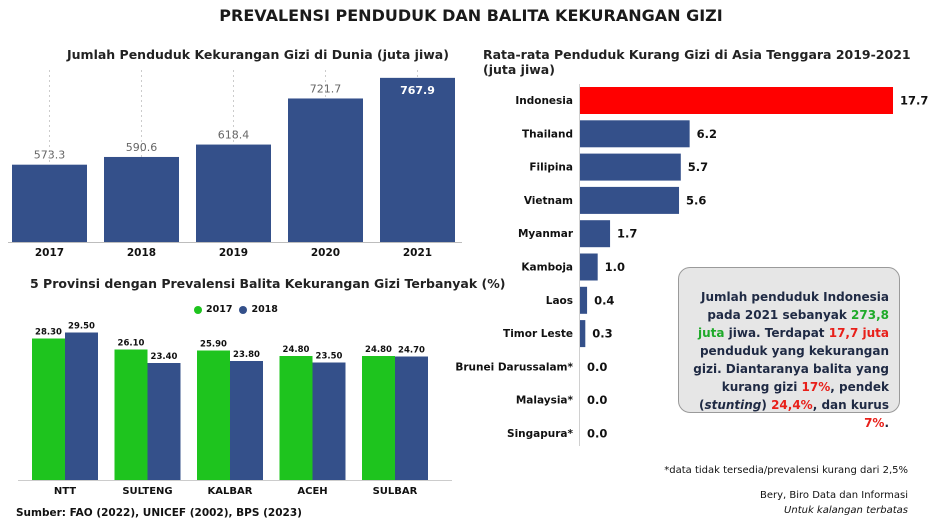 This screenshot has height=528, width=942. Describe the element at coordinates (65, 491) in the screenshot. I see `province-x-tick: NTT` at that location.